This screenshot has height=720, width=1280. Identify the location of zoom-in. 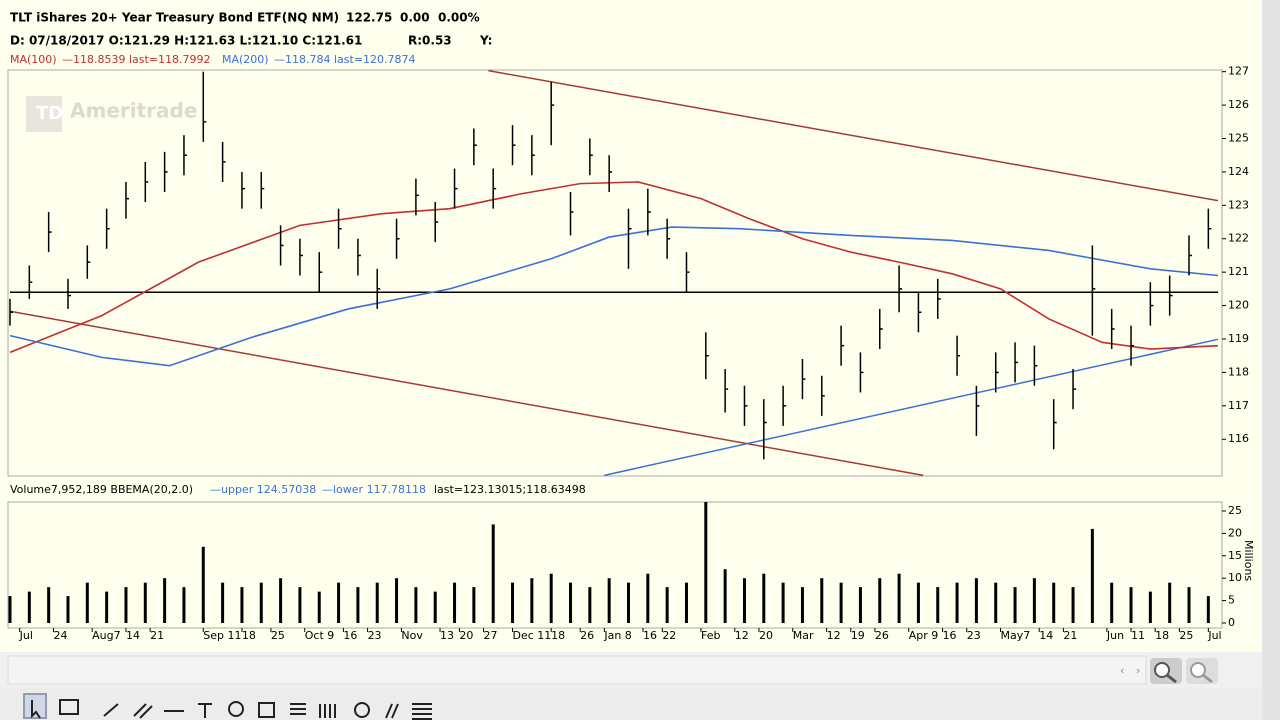
(1166, 671).